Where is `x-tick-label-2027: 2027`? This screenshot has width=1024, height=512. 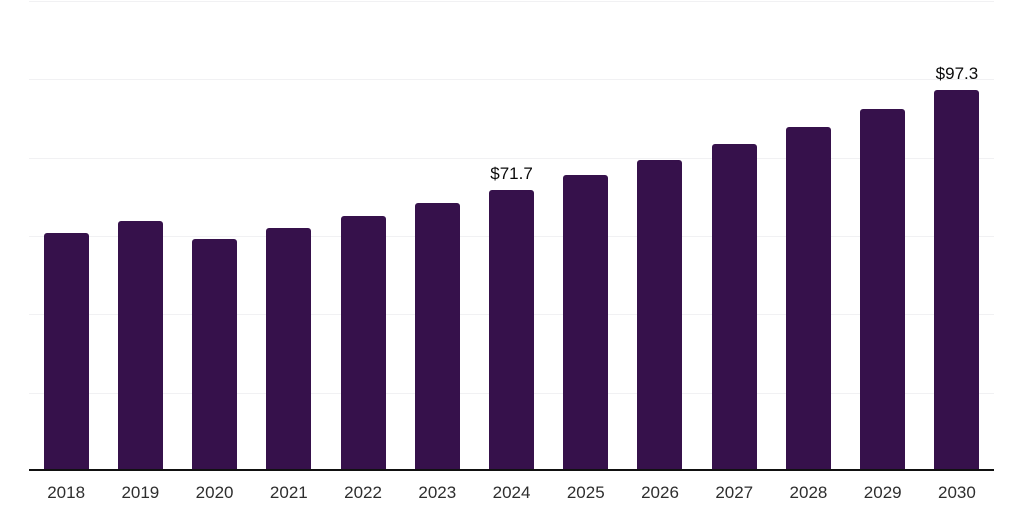
x-tick-label-2027: 2027 is located at coordinates (734, 492).